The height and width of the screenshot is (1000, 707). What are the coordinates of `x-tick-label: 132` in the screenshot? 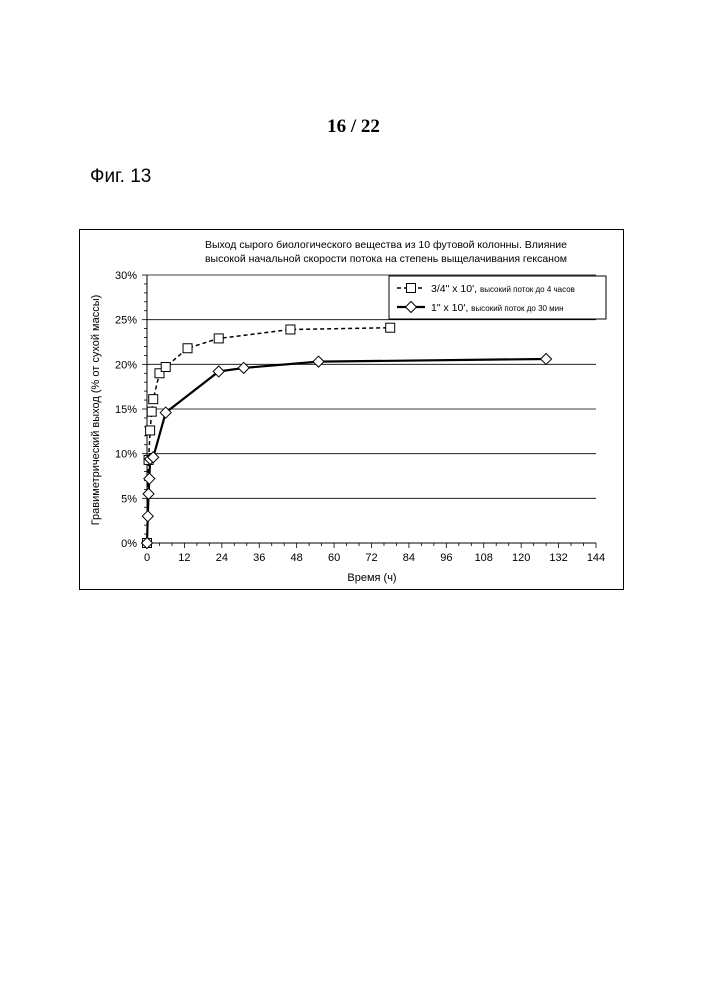 It's located at (558, 558).